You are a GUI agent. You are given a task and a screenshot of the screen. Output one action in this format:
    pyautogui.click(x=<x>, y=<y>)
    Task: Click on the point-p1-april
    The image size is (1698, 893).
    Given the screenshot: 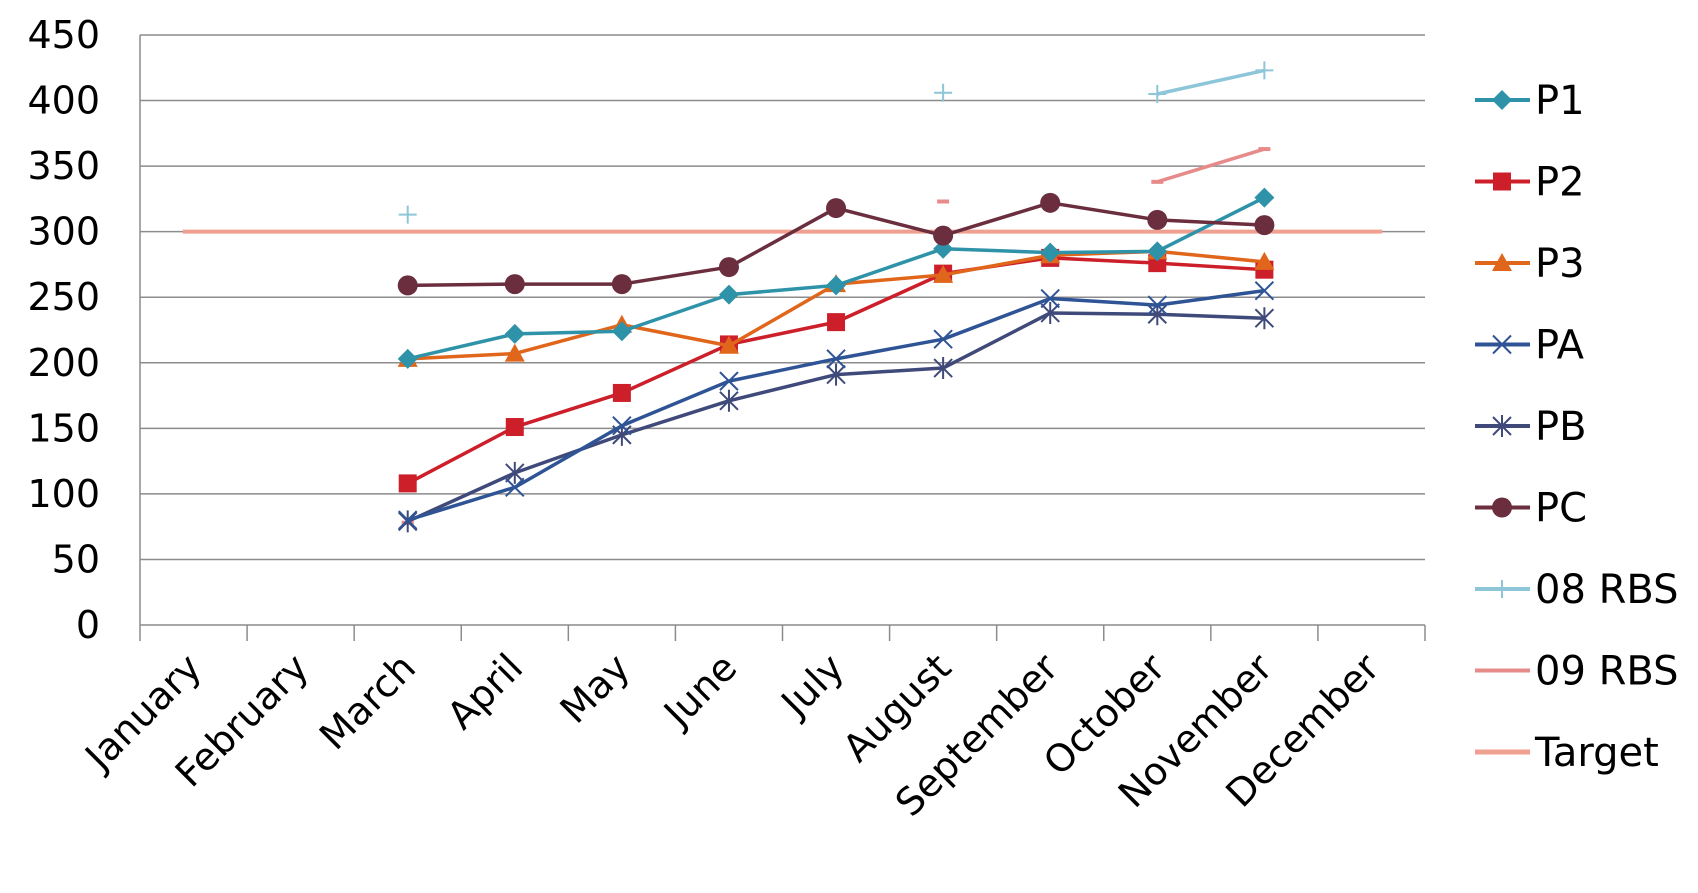 What is the action you would take?
    pyautogui.click(x=514, y=333)
    